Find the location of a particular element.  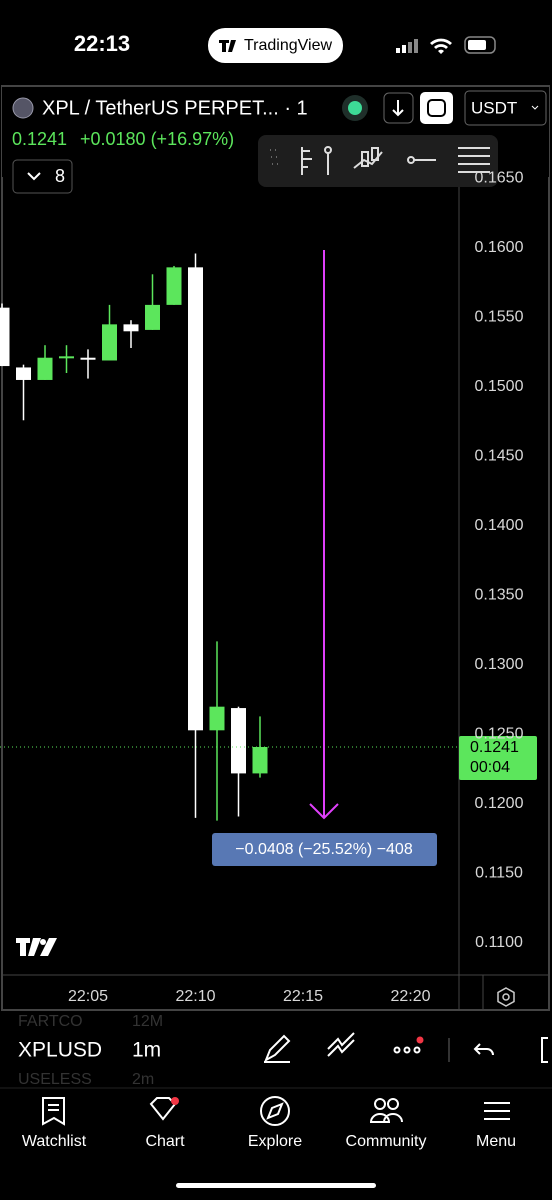

symbol: XPLUSD is located at coordinates (60, 1050).